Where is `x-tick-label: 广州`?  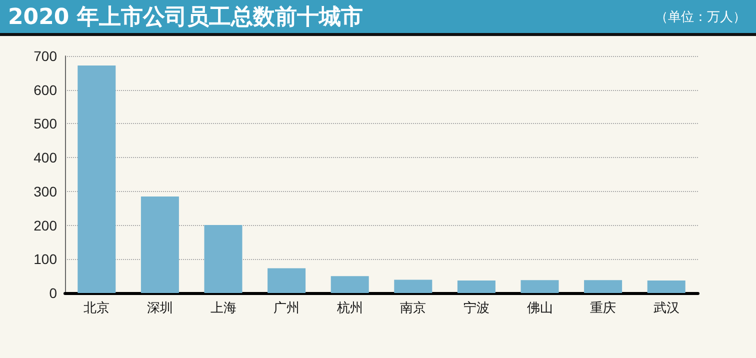 x-tick-label: 广州 is located at coordinates (287, 307).